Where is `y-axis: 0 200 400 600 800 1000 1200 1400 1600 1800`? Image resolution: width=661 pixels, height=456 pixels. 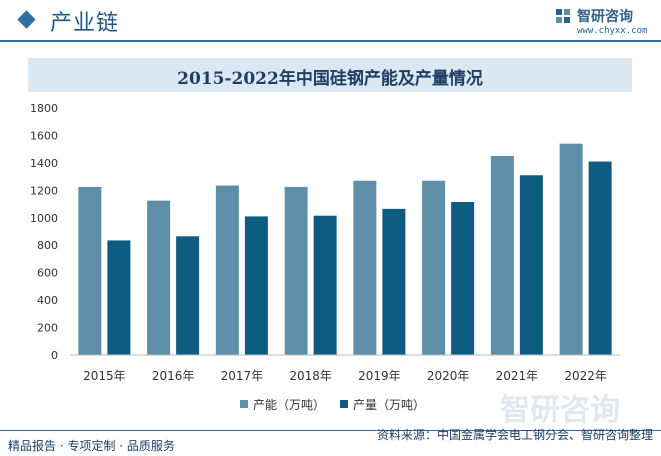
y-axis: 0 200 400 600 800 1000 1200 1400 1600 1800 is located at coordinates (44, 232).